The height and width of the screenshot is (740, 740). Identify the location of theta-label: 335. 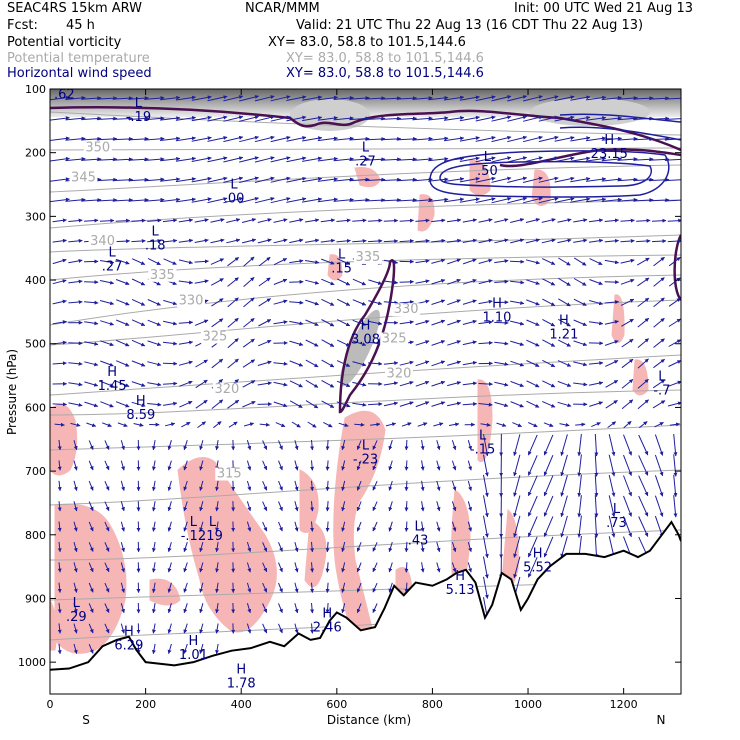
(162, 275).